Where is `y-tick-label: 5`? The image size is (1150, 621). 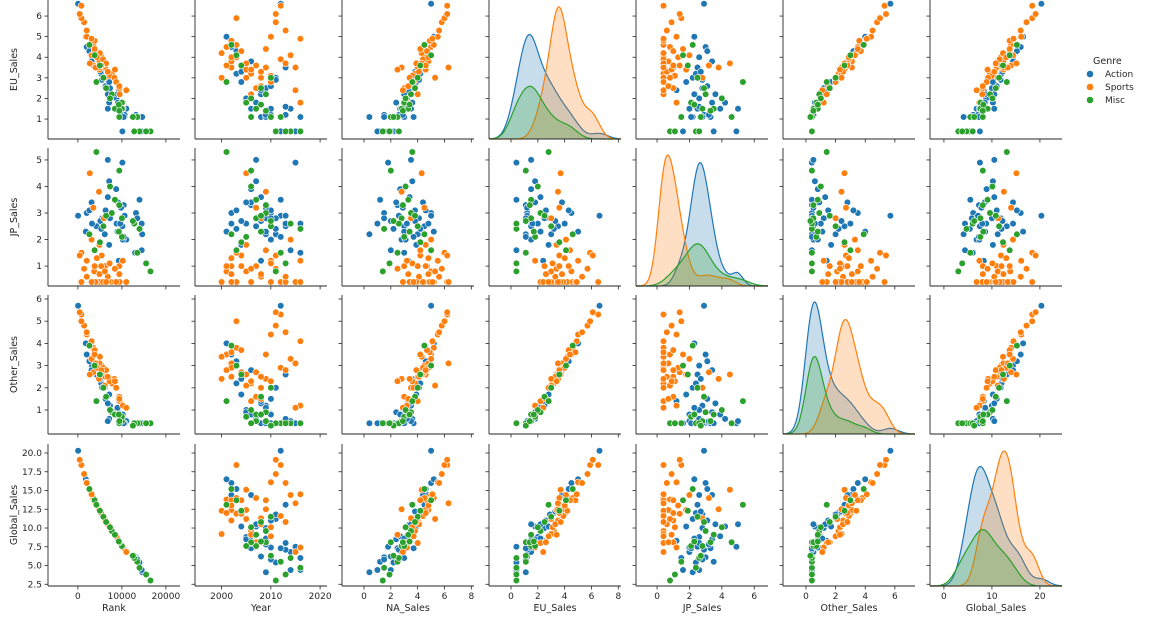 y-tick-label: 5 is located at coordinates (39, 38).